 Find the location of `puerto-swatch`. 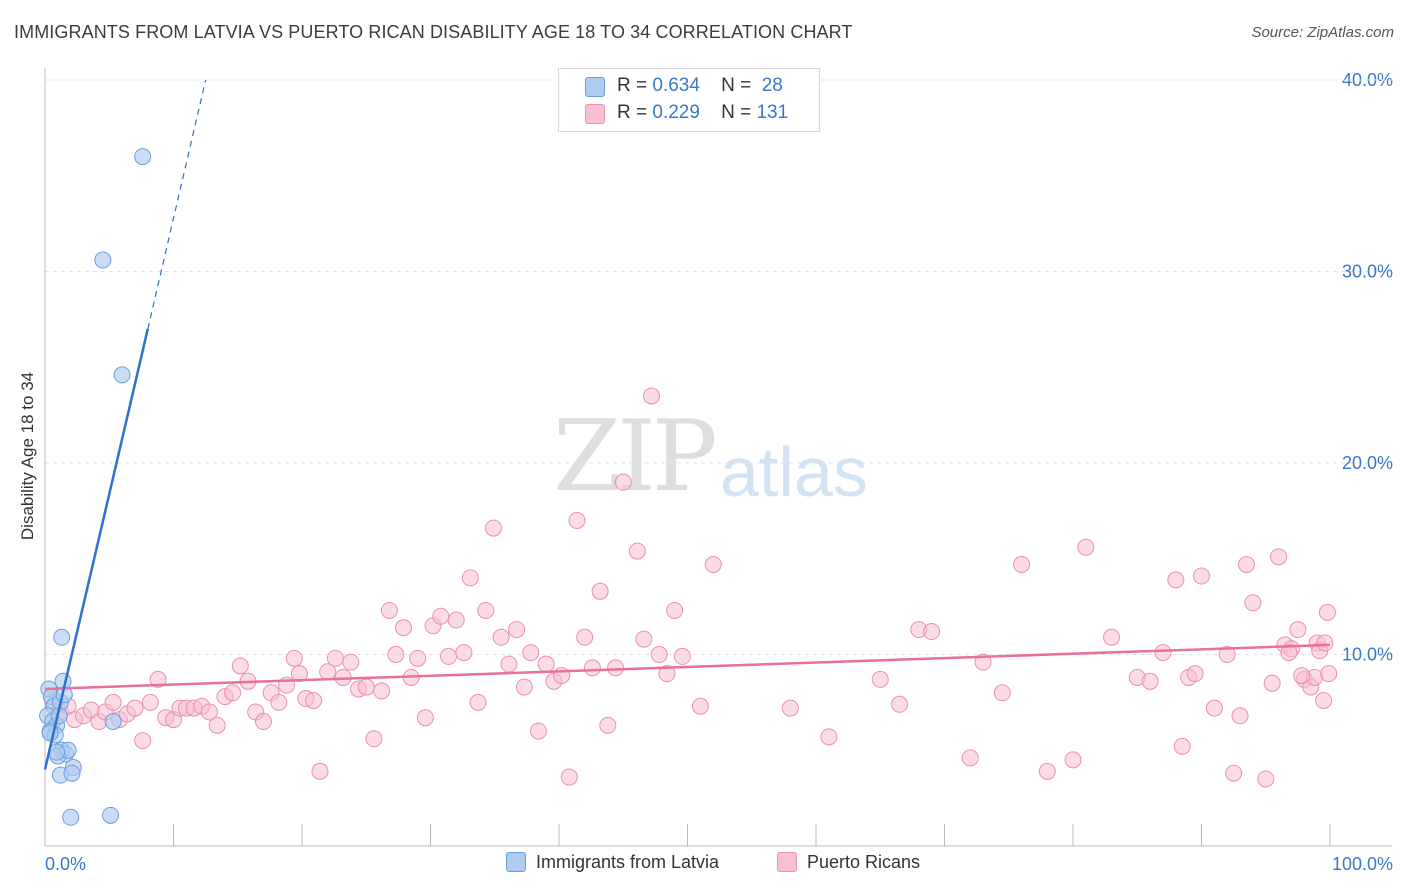

puerto-swatch is located at coordinates (595, 114).